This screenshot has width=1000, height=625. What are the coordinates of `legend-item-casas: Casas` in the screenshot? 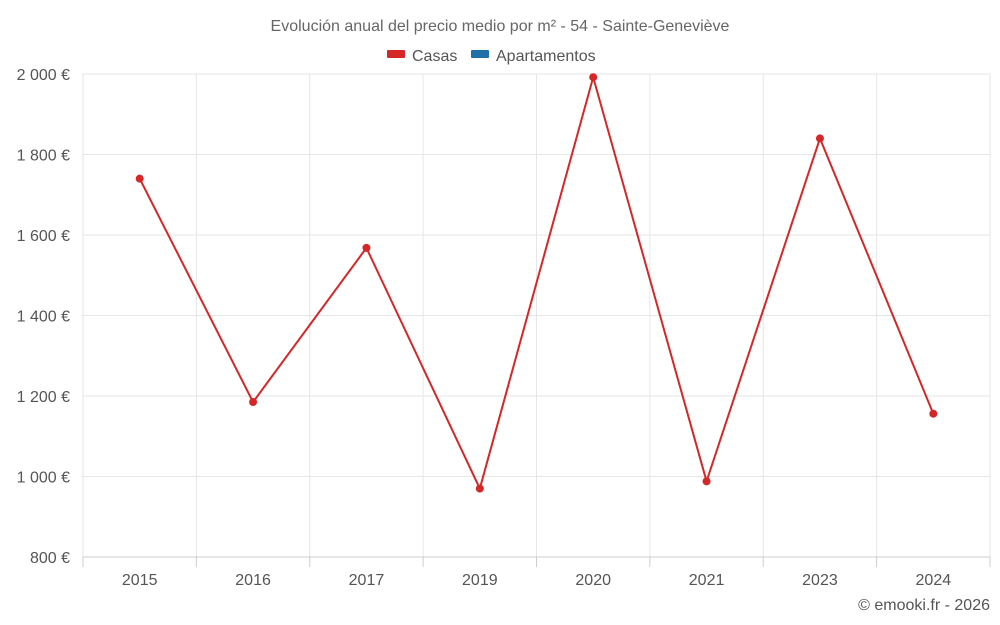 It's located at (422, 56).